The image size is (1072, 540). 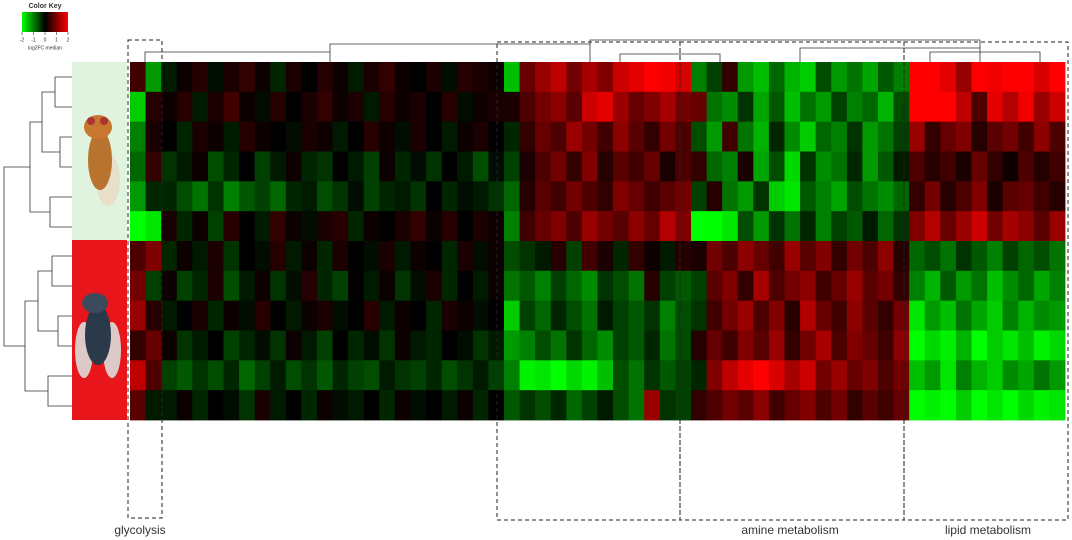 I want to click on group-box, so click(x=145, y=279).